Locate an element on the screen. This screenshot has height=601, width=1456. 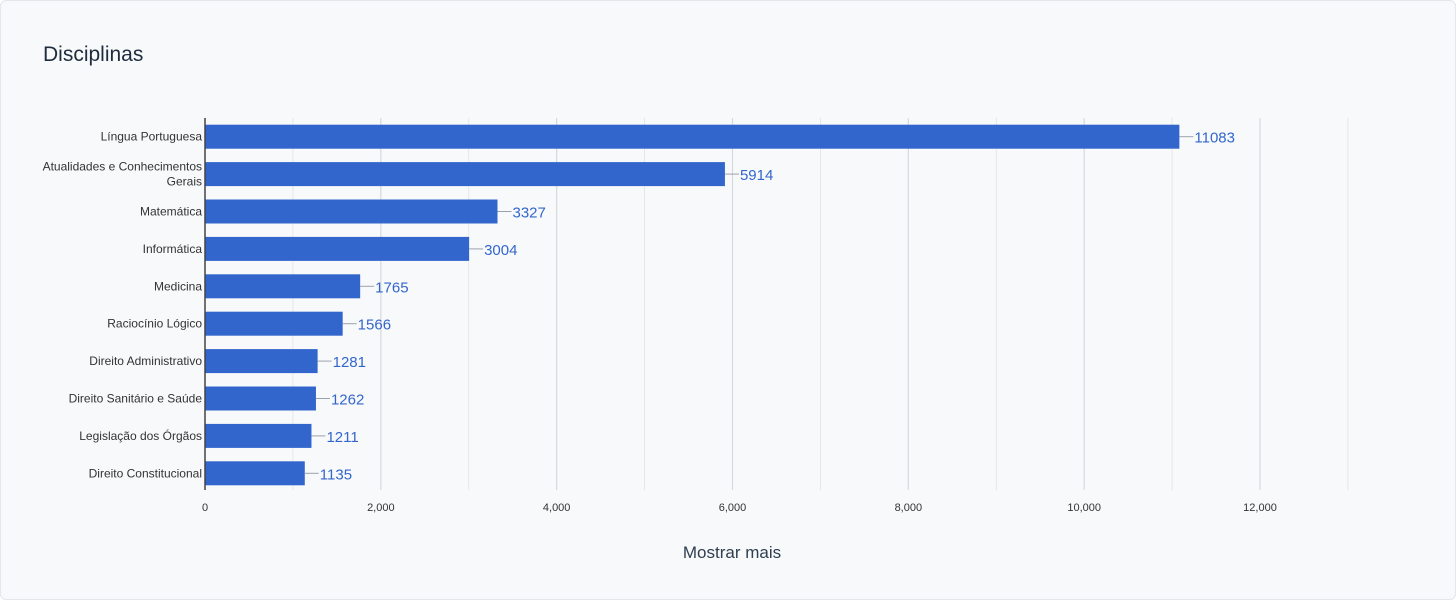
value-label: 3004 is located at coordinates (500, 250).